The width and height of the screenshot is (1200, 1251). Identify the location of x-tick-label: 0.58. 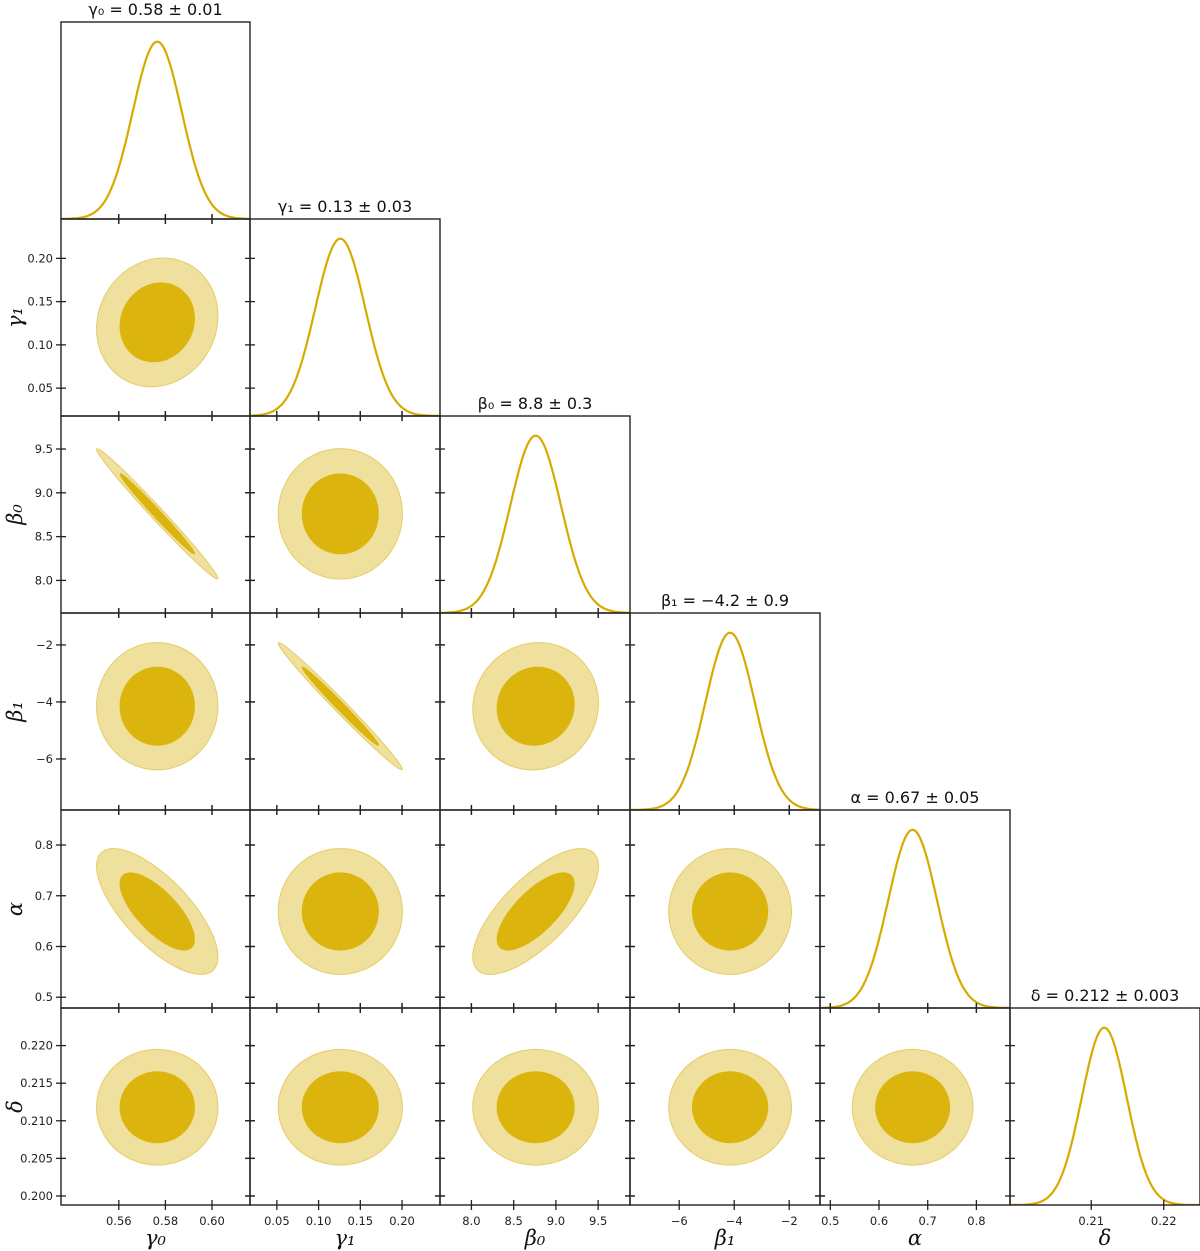
(166, 1221).